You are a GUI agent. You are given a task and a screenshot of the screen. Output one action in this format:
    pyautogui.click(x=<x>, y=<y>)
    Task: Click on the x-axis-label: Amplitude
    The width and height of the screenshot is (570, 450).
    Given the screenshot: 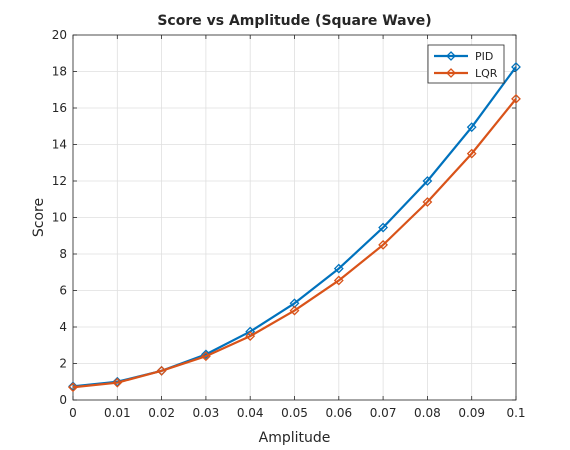 What is the action you would take?
    pyautogui.click(x=295, y=438)
    